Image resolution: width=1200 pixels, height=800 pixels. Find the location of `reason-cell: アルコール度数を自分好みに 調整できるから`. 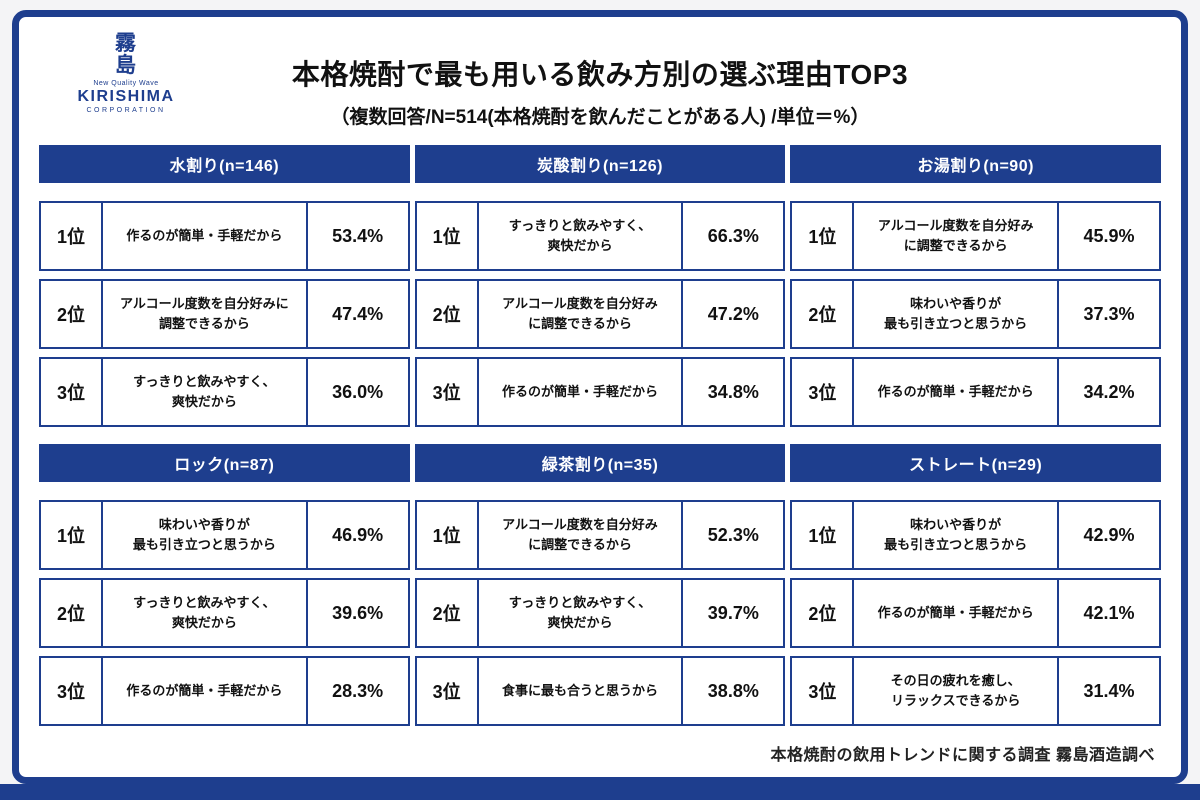

reason-cell: アルコール度数を自分好みに 調整できるから is located at coordinates (205, 314).